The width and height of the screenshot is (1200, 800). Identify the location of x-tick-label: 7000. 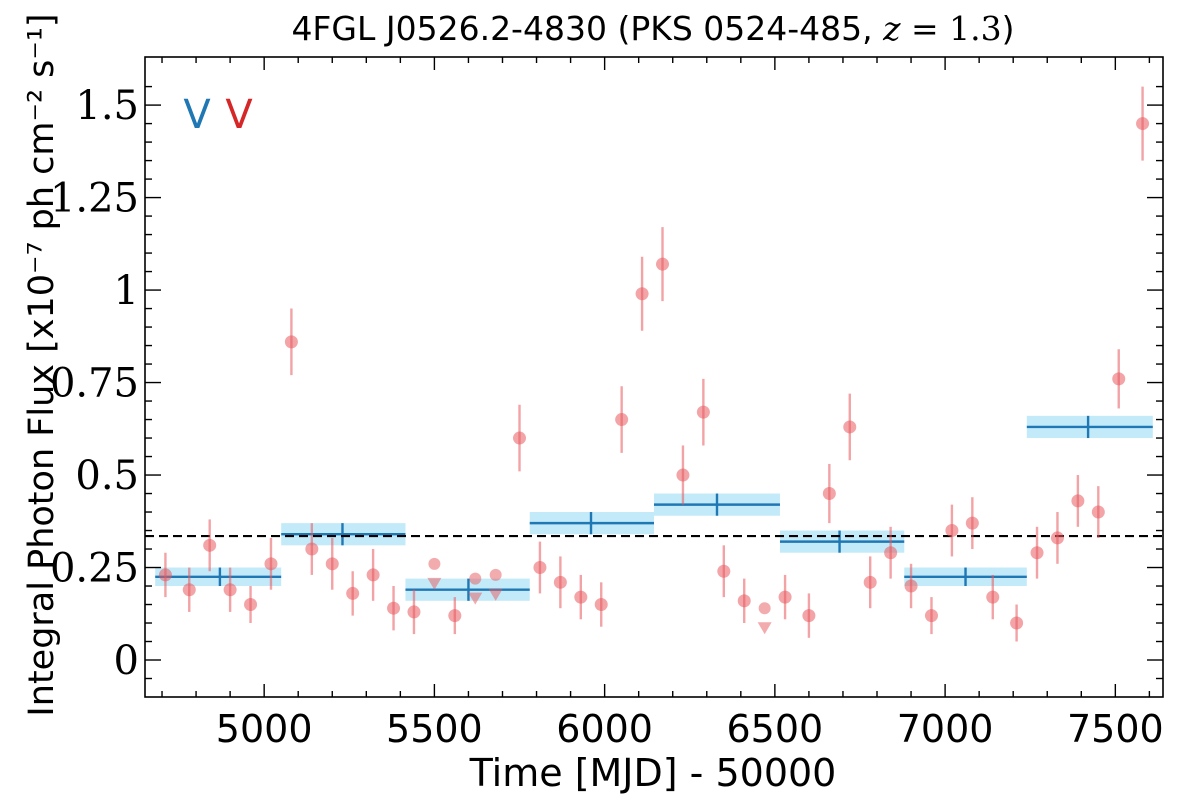
(945, 729).